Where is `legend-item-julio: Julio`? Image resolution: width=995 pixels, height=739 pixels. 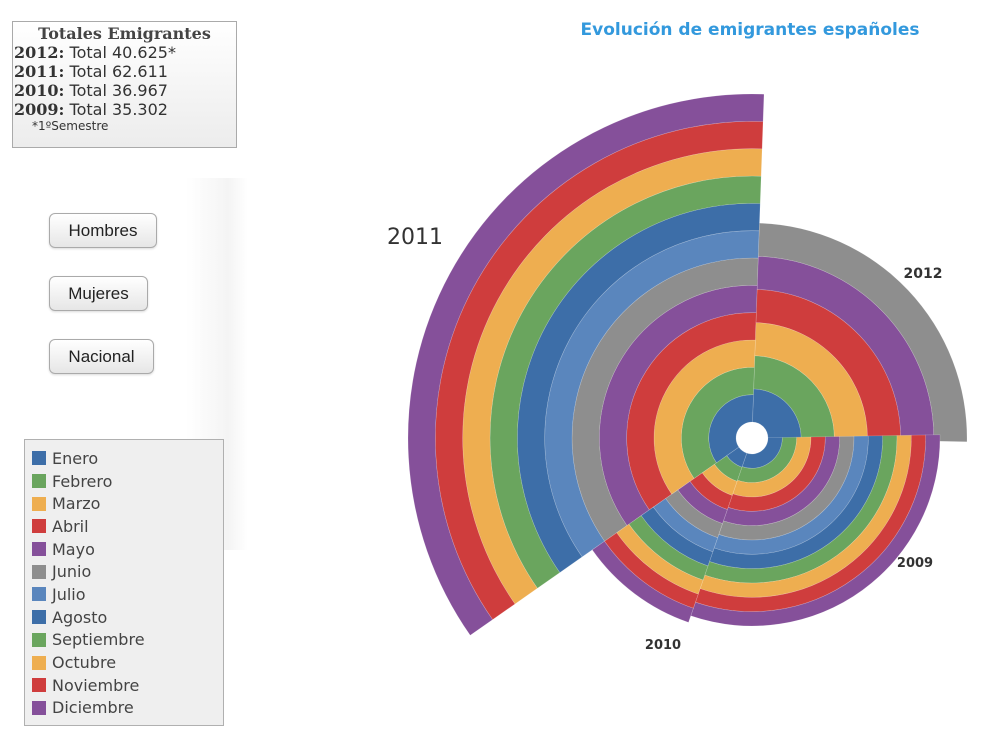
legend-item-julio: Julio is located at coordinates (124, 594).